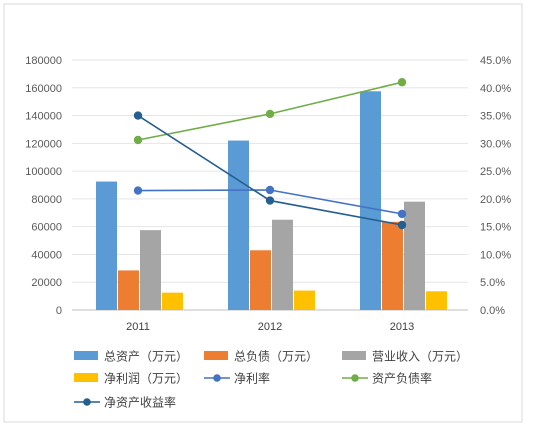 This screenshot has height=430, width=548. I want to click on left-tick-label: 20000, so click(46, 283).